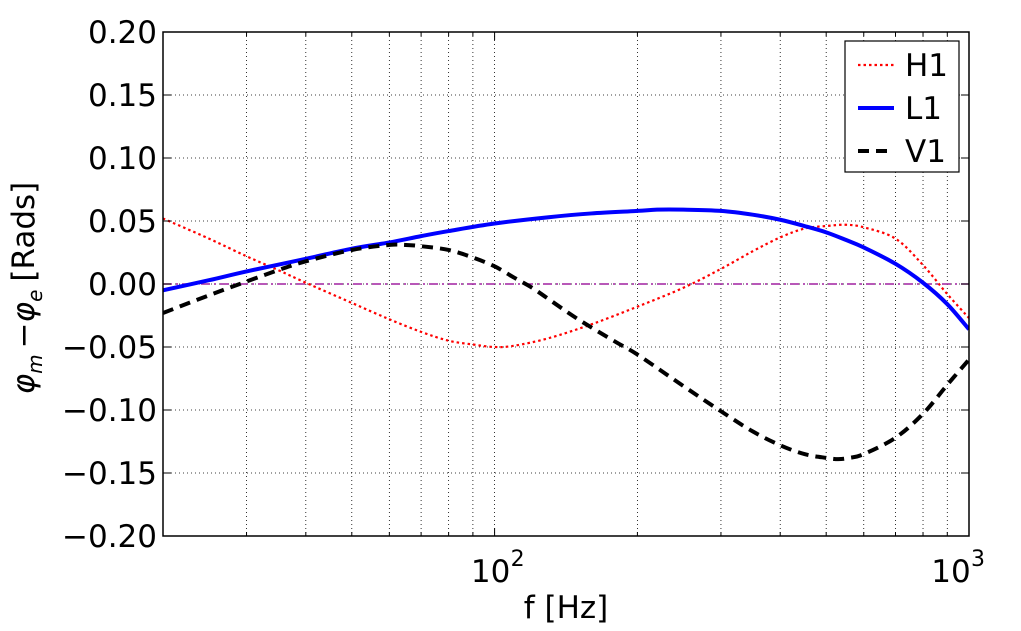  What do you see at coordinates (24, 232) in the screenshot?
I see `y-label-unit: [Rads]` at bounding box center [24, 232].